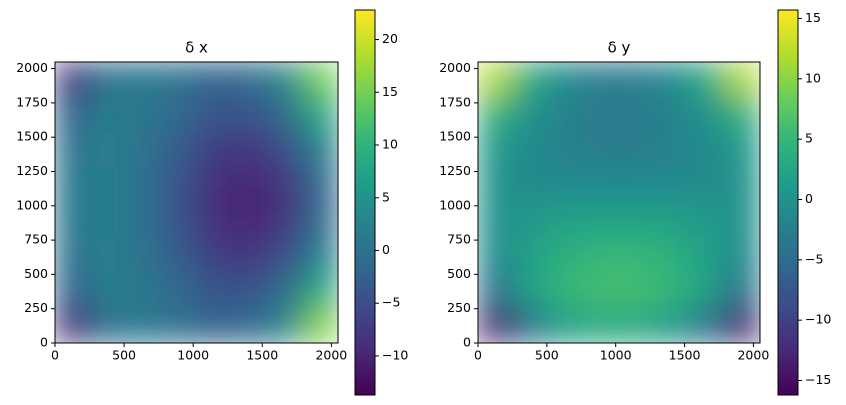 Image resolution: width=846 pixels, height=405 pixels. I want to click on y-tick-label: 1250, so click(32, 170).